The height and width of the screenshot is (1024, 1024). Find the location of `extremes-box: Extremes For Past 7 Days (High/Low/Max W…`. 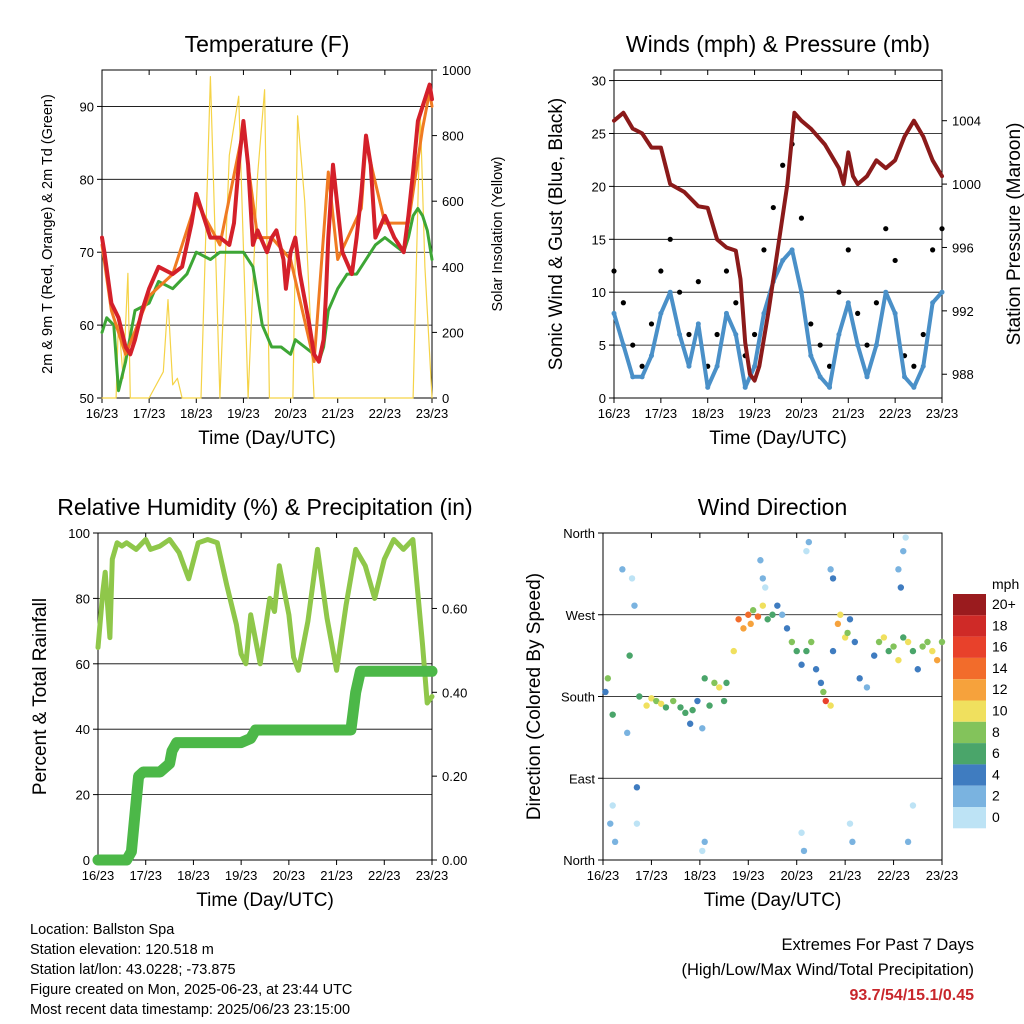

extremes-box: Extremes For Past 7 Days (High/Low/Max W… is located at coordinates (827, 970).